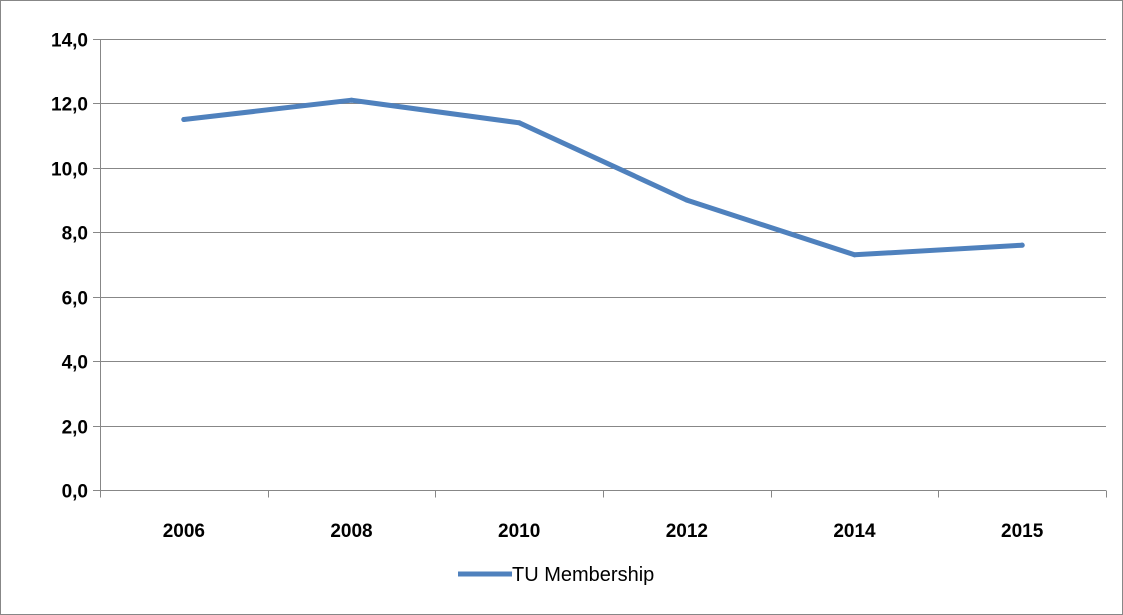 Image resolution: width=1123 pixels, height=615 pixels. I want to click on y-tick-label: 8,0, so click(75, 234).